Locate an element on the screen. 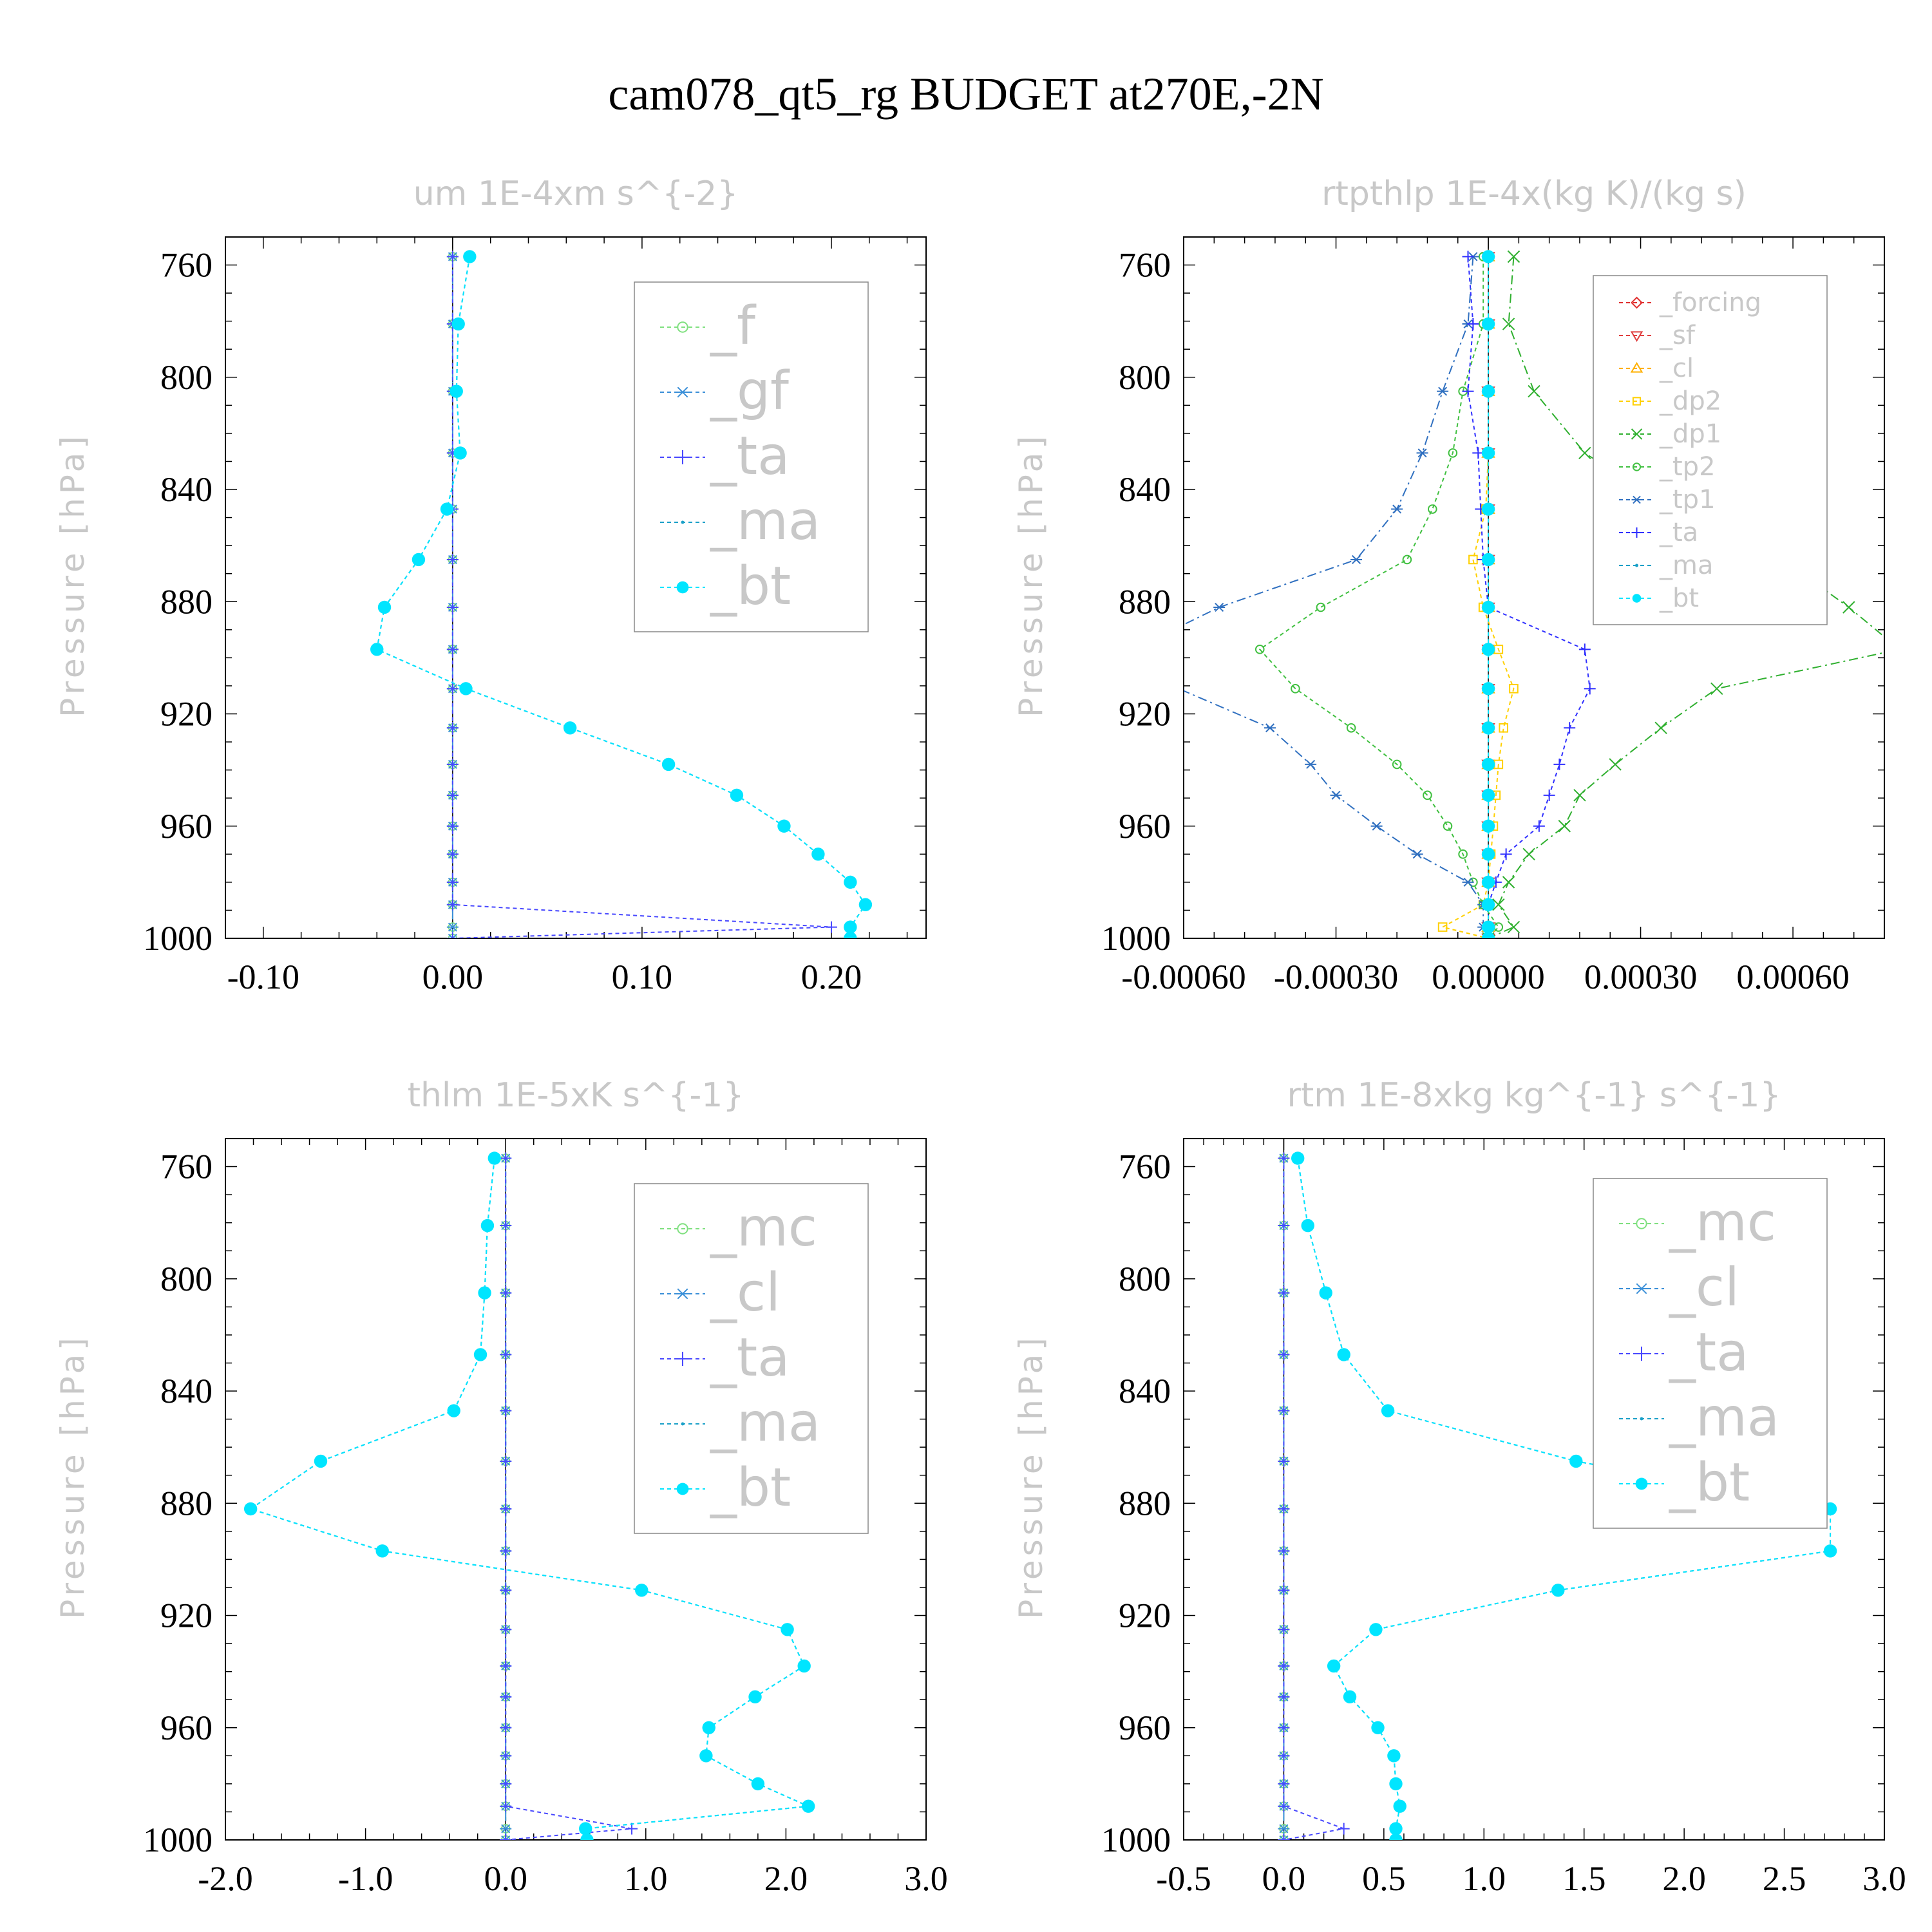 Image resolution: width=1932 pixels, height=1932 pixels. legend-item: _sf is located at coordinates (1657, 335).